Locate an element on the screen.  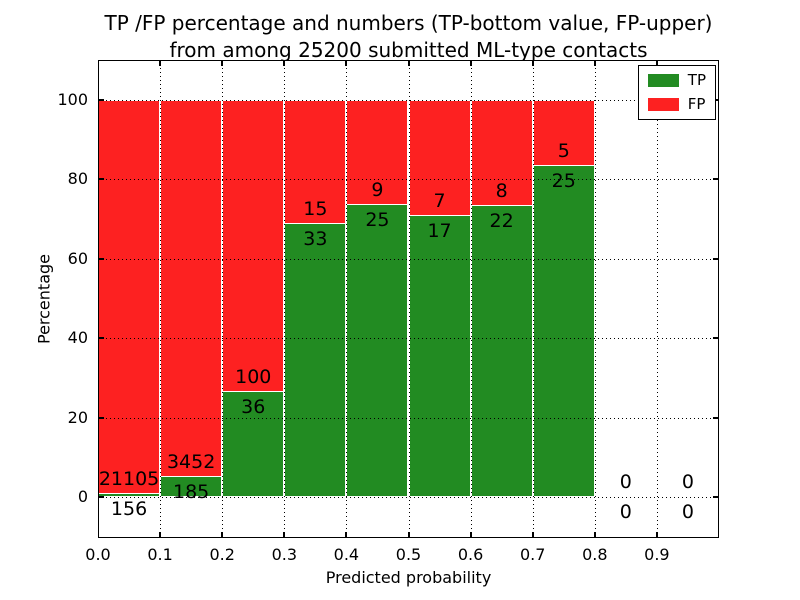
fp-count-label: 100 is located at coordinates (253, 376).